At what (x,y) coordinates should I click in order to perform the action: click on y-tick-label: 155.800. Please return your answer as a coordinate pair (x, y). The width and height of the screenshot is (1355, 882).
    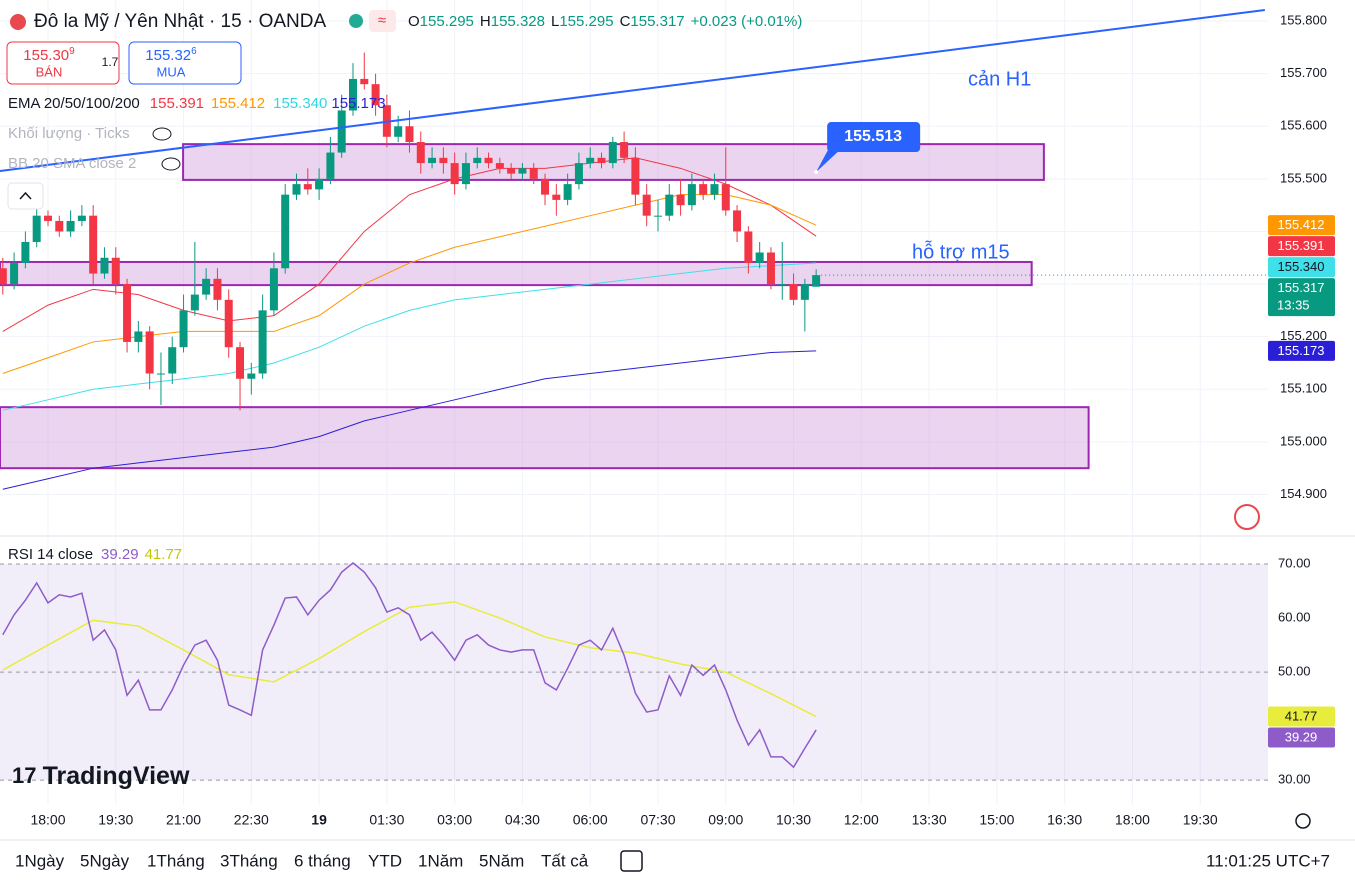
    Looking at the image, I should click on (1303, 19).